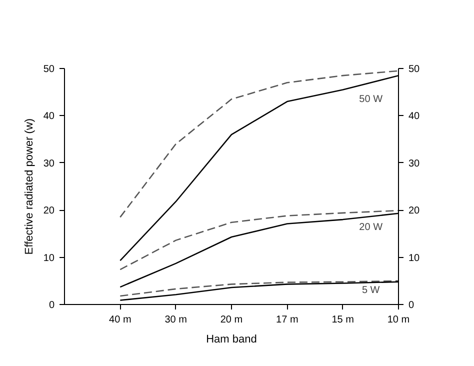  What do you see at coordinates (414, 164) in the screenshot?
I see `y2-tick-label: 30` at bounding box center [414, 164].